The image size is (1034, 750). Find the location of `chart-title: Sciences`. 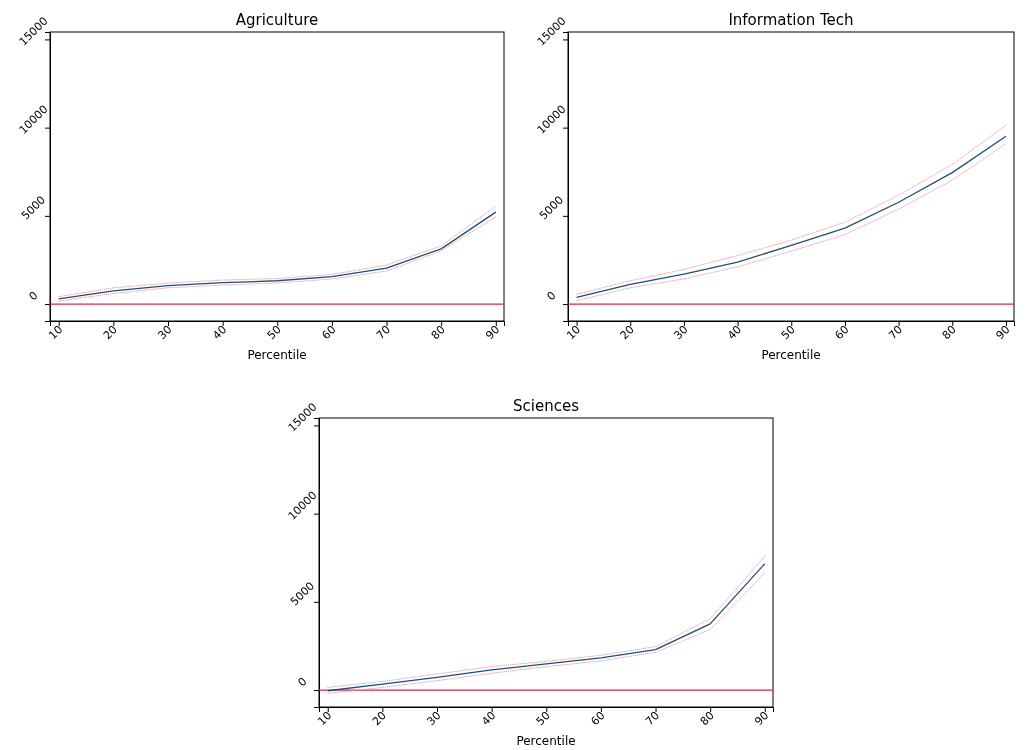

chart-title: Sciences is located at coordinates (546, 406).